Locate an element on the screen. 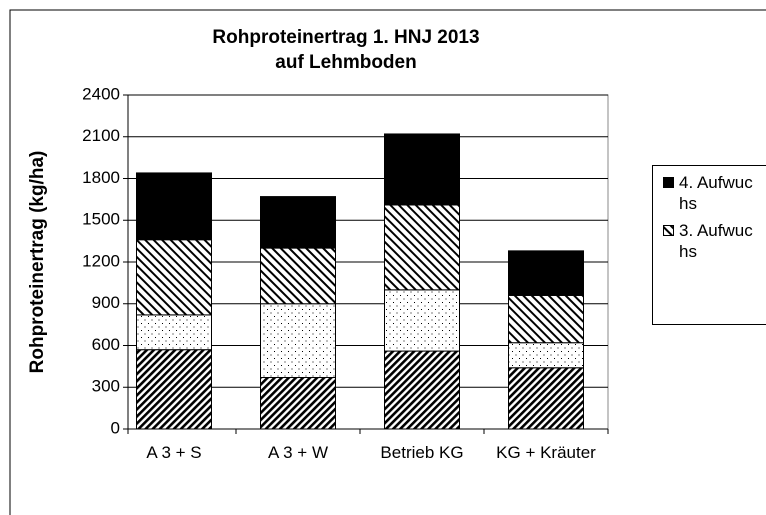  y-tick-label: 1500 is located at coordinates (101, 219).